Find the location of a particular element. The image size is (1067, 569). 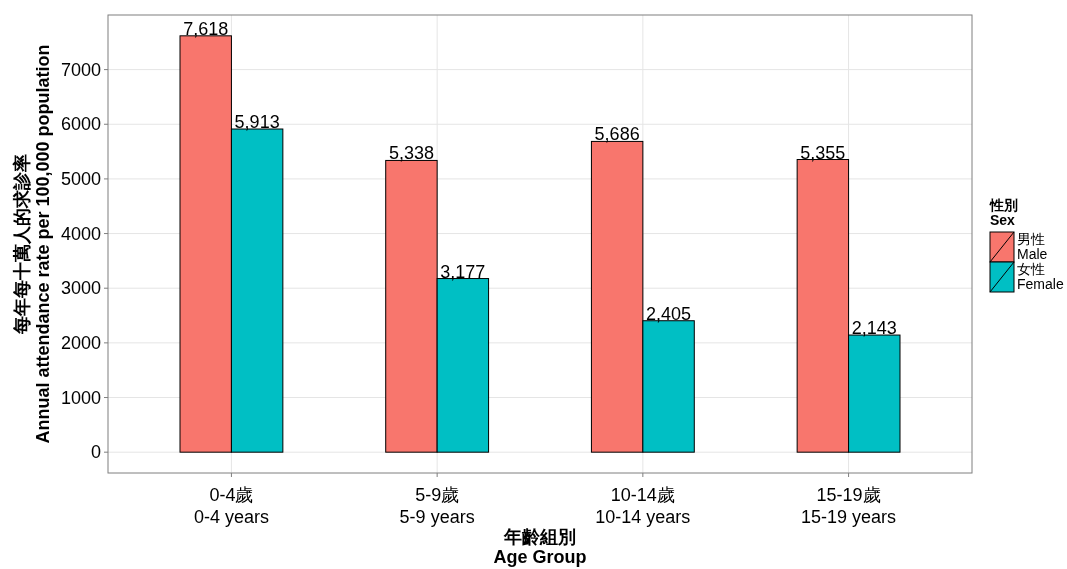

data-label: 5,338 is located at coordinates (411, 153).